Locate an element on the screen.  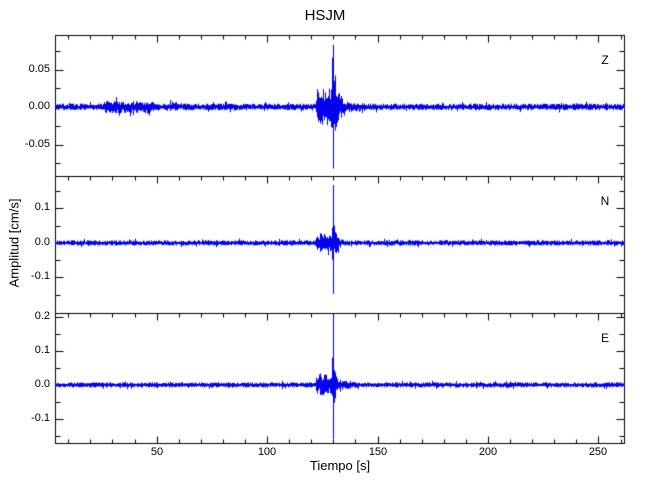
x-tick-label: 150 is located at coordinates (378, 452).